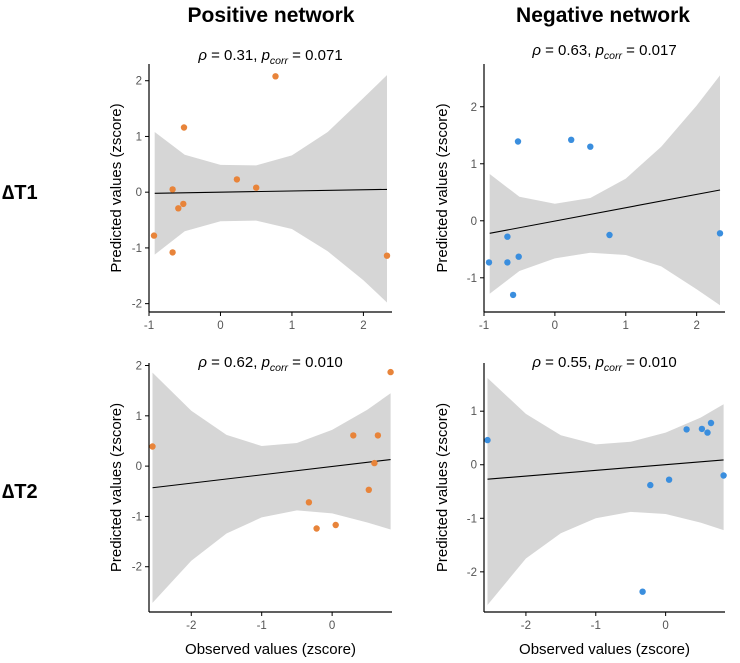  Describe the element at coordinates (238, 362) in the screenshot. I see `rho-value: 0.62` at that location.